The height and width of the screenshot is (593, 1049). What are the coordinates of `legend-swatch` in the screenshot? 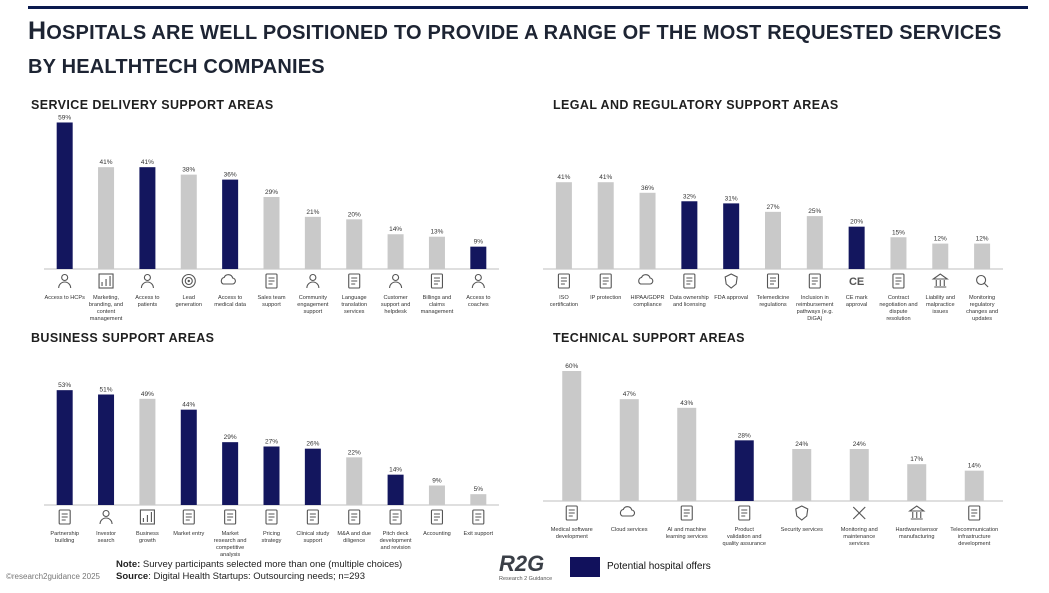 It's located at (585, 567).